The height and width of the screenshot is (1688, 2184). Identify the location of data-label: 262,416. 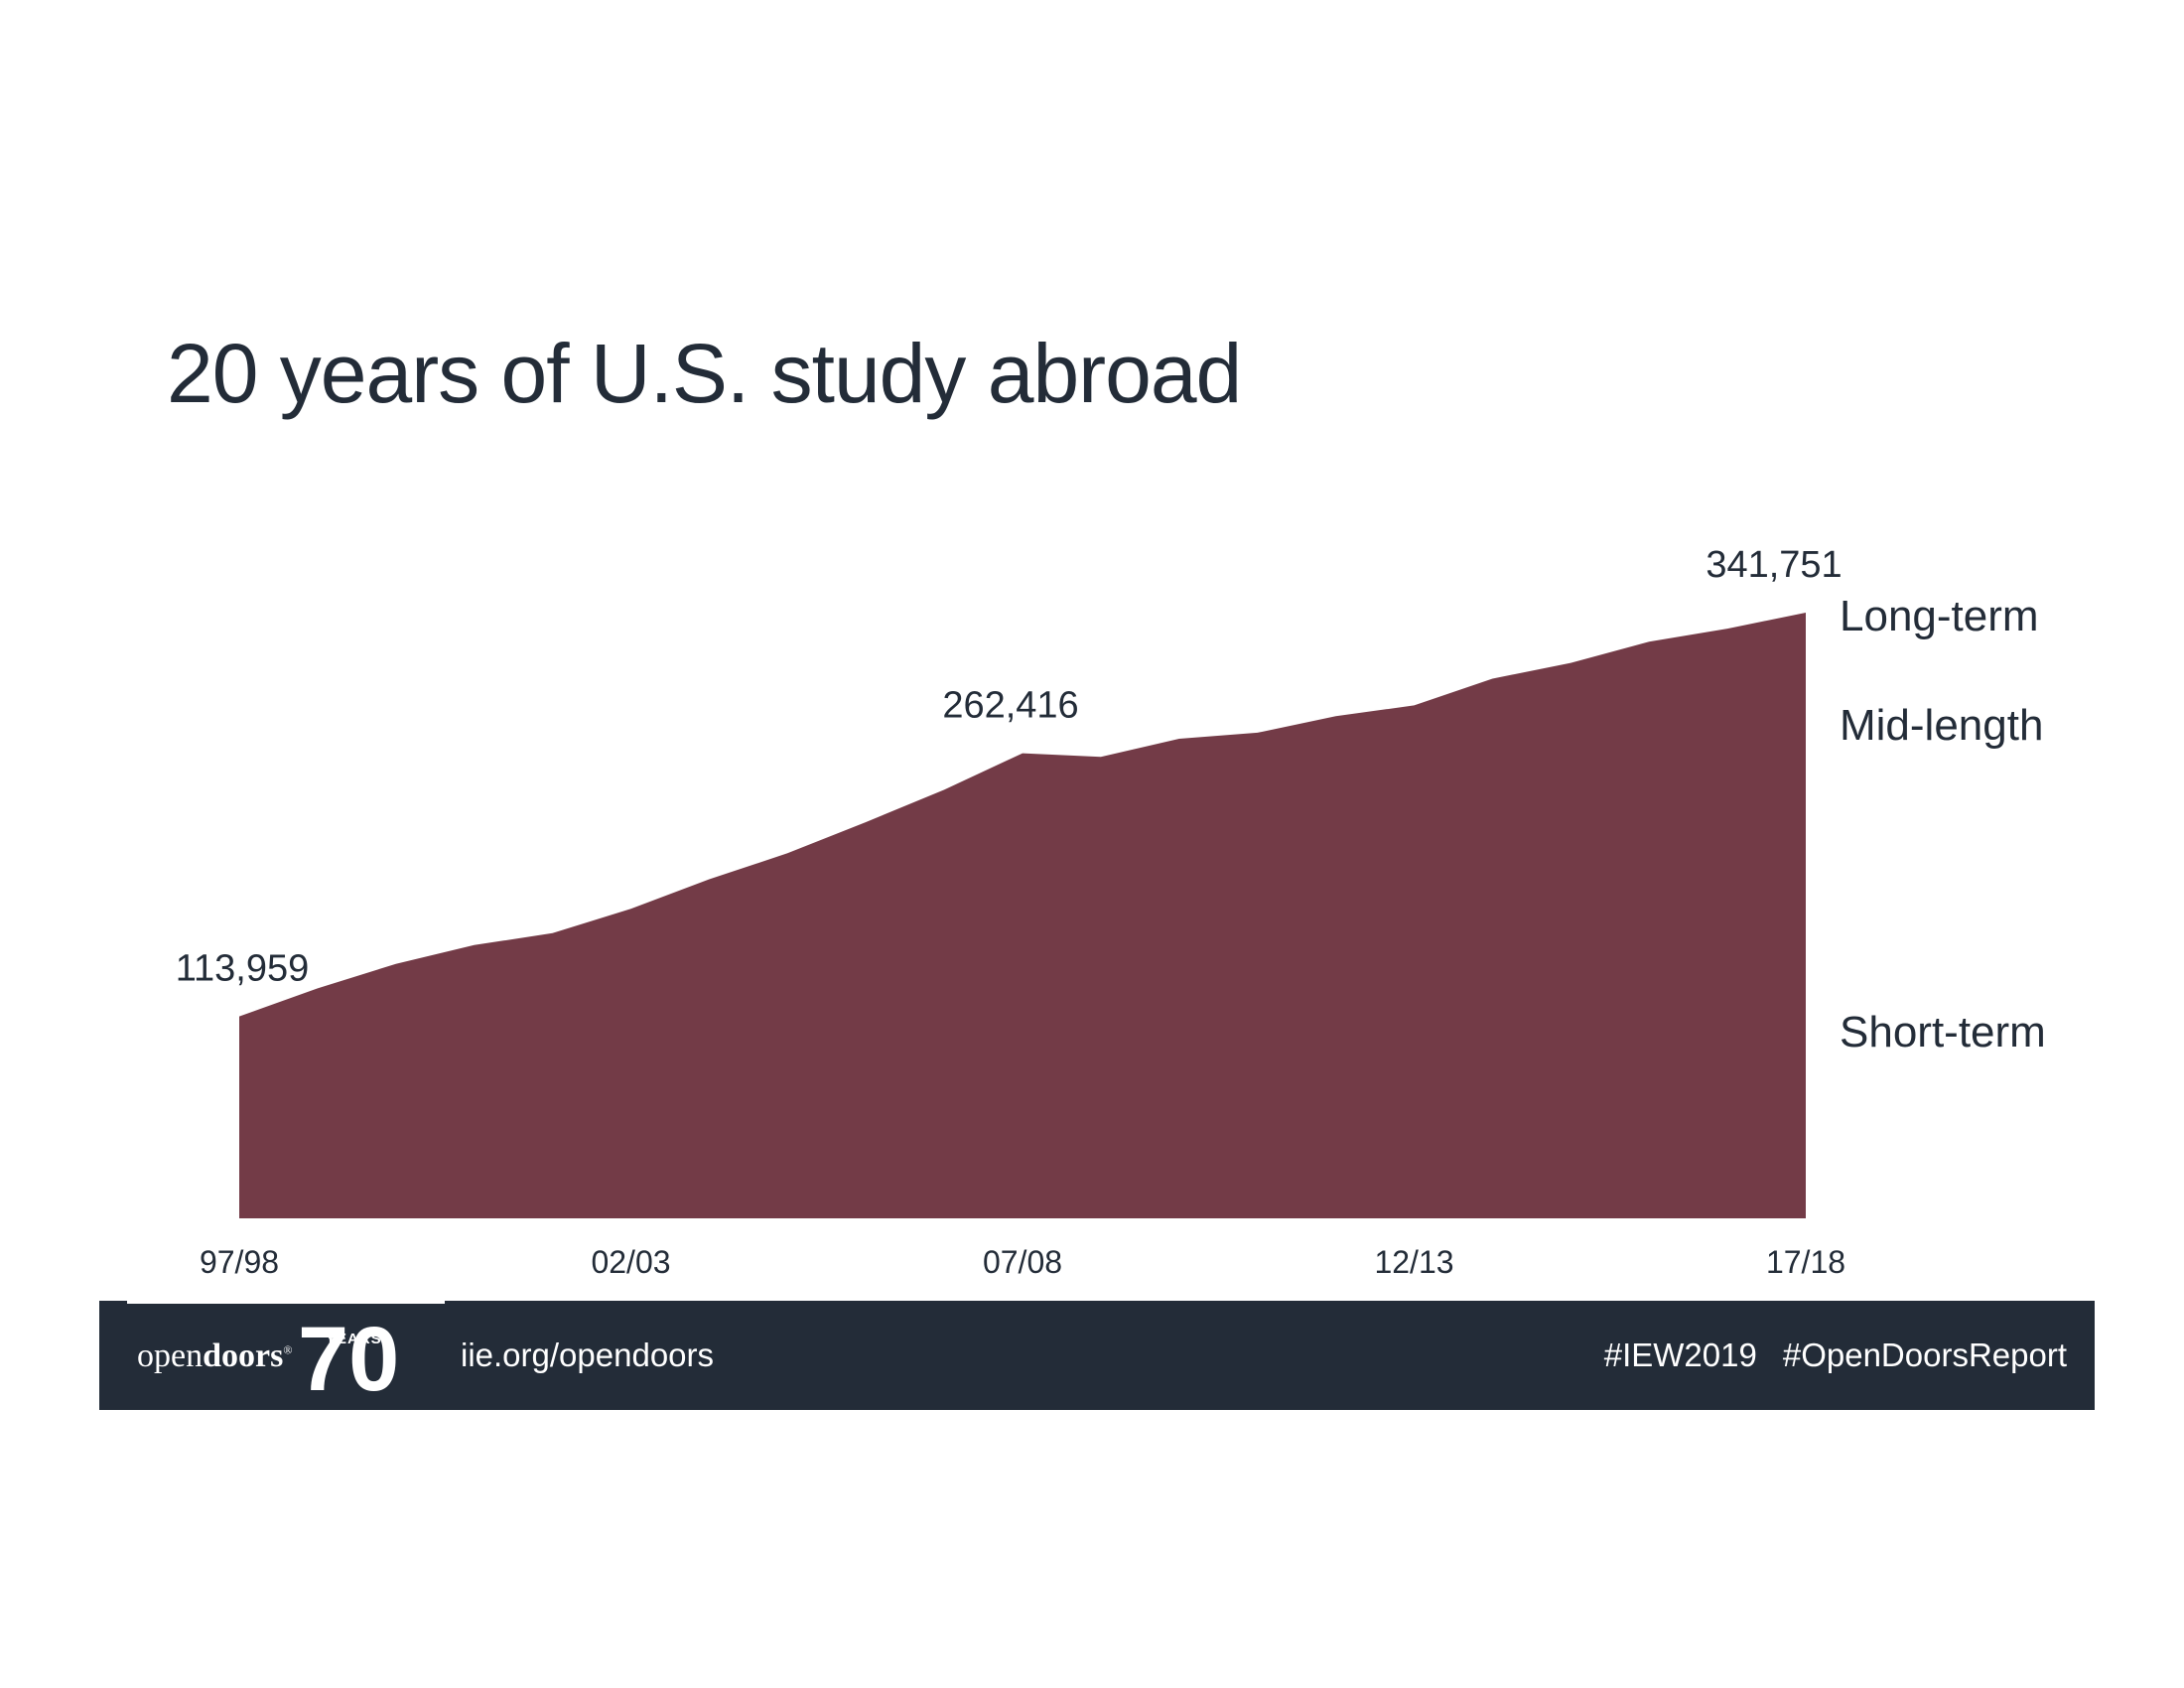
(1010, 706).